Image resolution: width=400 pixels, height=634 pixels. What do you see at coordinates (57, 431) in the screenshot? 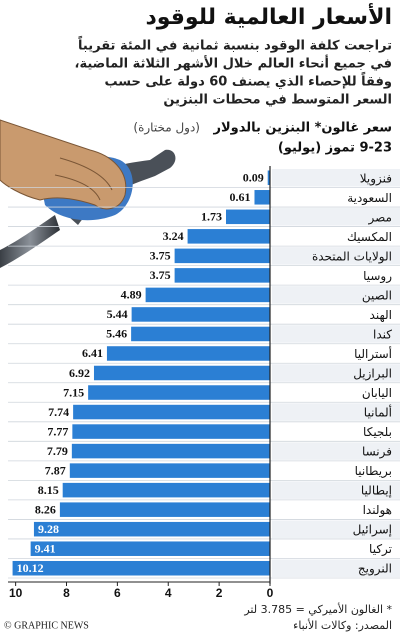
I see `value-label: 7.77` at bounding box center [57, 431].